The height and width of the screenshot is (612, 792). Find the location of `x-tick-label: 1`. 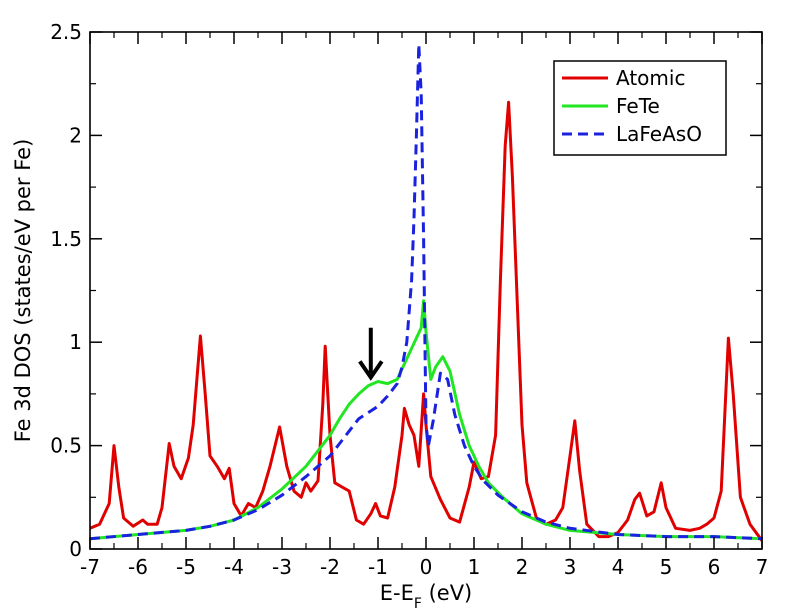

x-tick-label: 1 is located at coordinates (474, 567).